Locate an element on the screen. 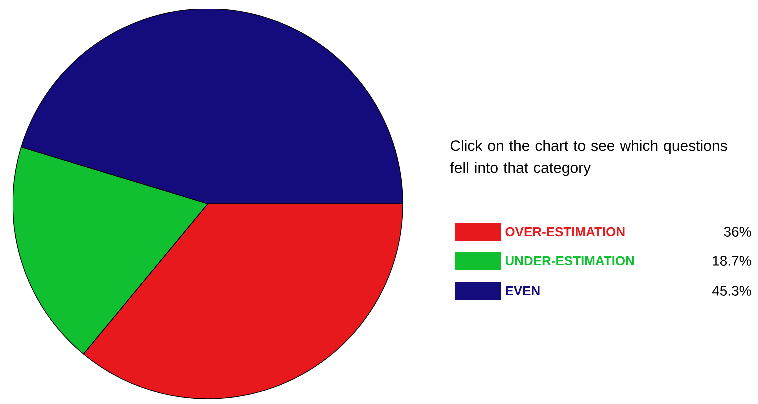 The image size is (758, 404). data-label: 18.7% is located at coordinates (732, 261).